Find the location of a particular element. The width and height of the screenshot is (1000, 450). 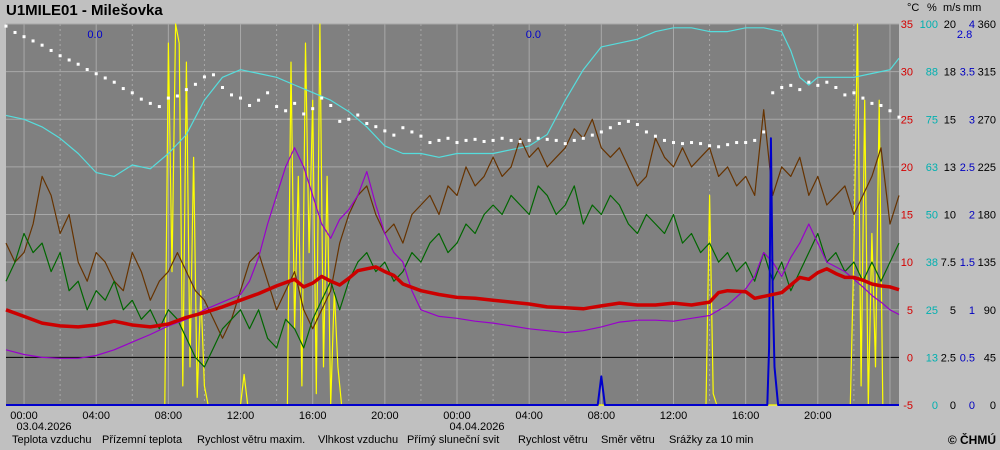

legend-wind: Rychlost větru is located at coordinates (553, 440).